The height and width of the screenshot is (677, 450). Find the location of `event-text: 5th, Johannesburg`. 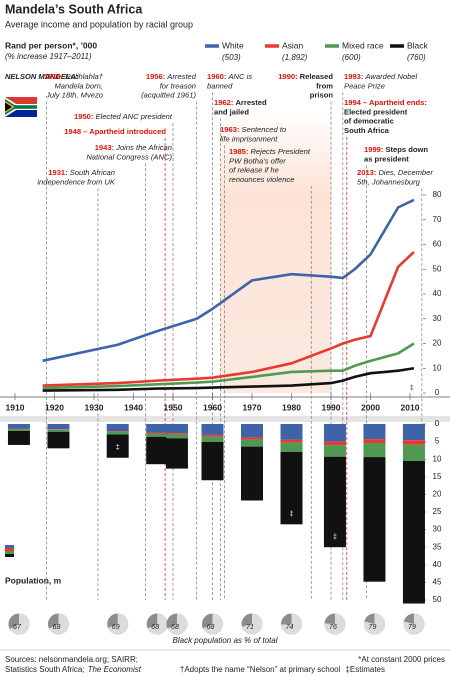

event-text: 5th, Johannesburg is located at coordinates (389, 181).